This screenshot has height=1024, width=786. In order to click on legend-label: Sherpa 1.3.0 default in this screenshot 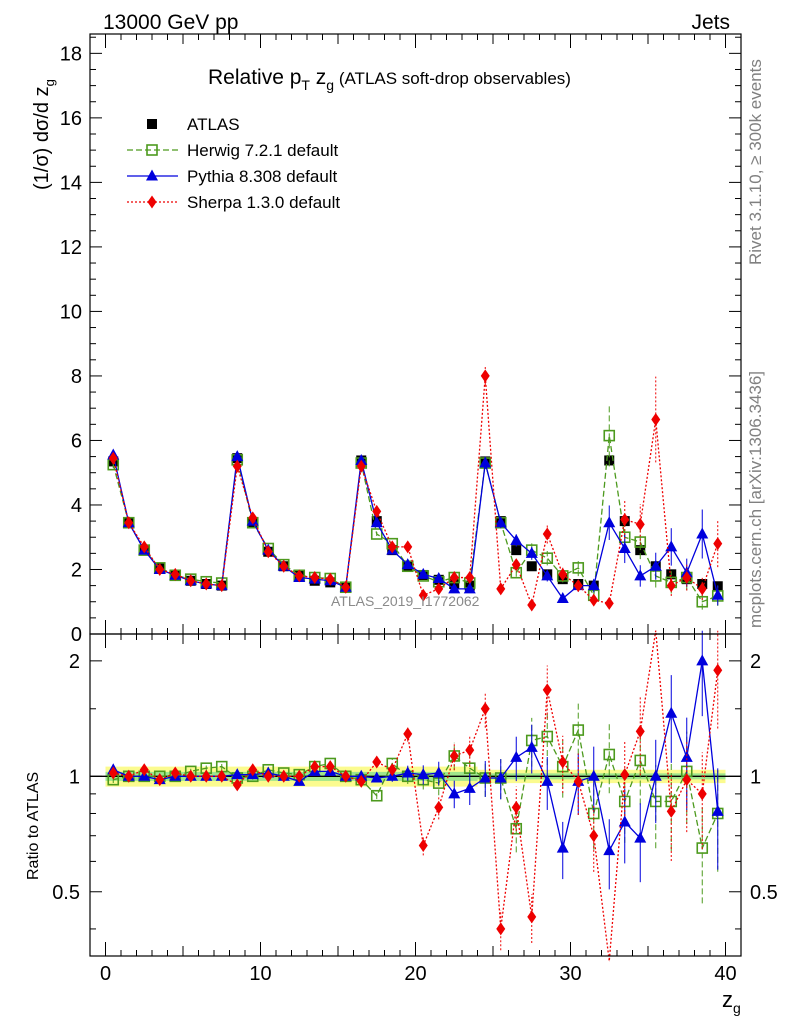, I will do `click(263, 202)`.